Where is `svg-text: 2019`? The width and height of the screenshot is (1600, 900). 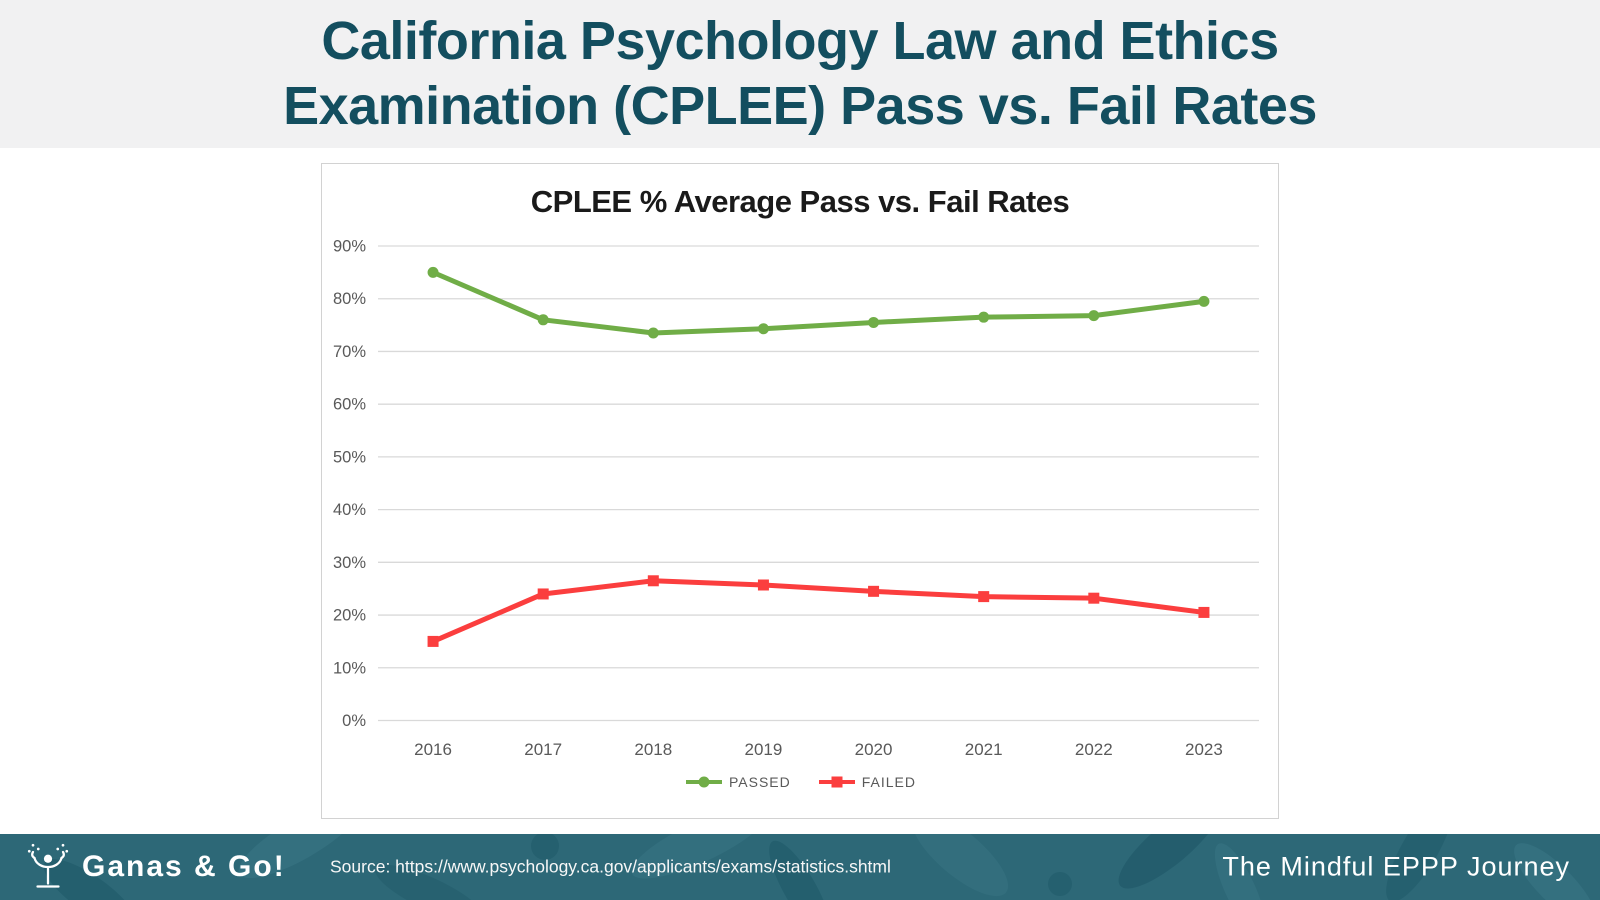 svg-text: 2019 is located at coordinates (764, 749).